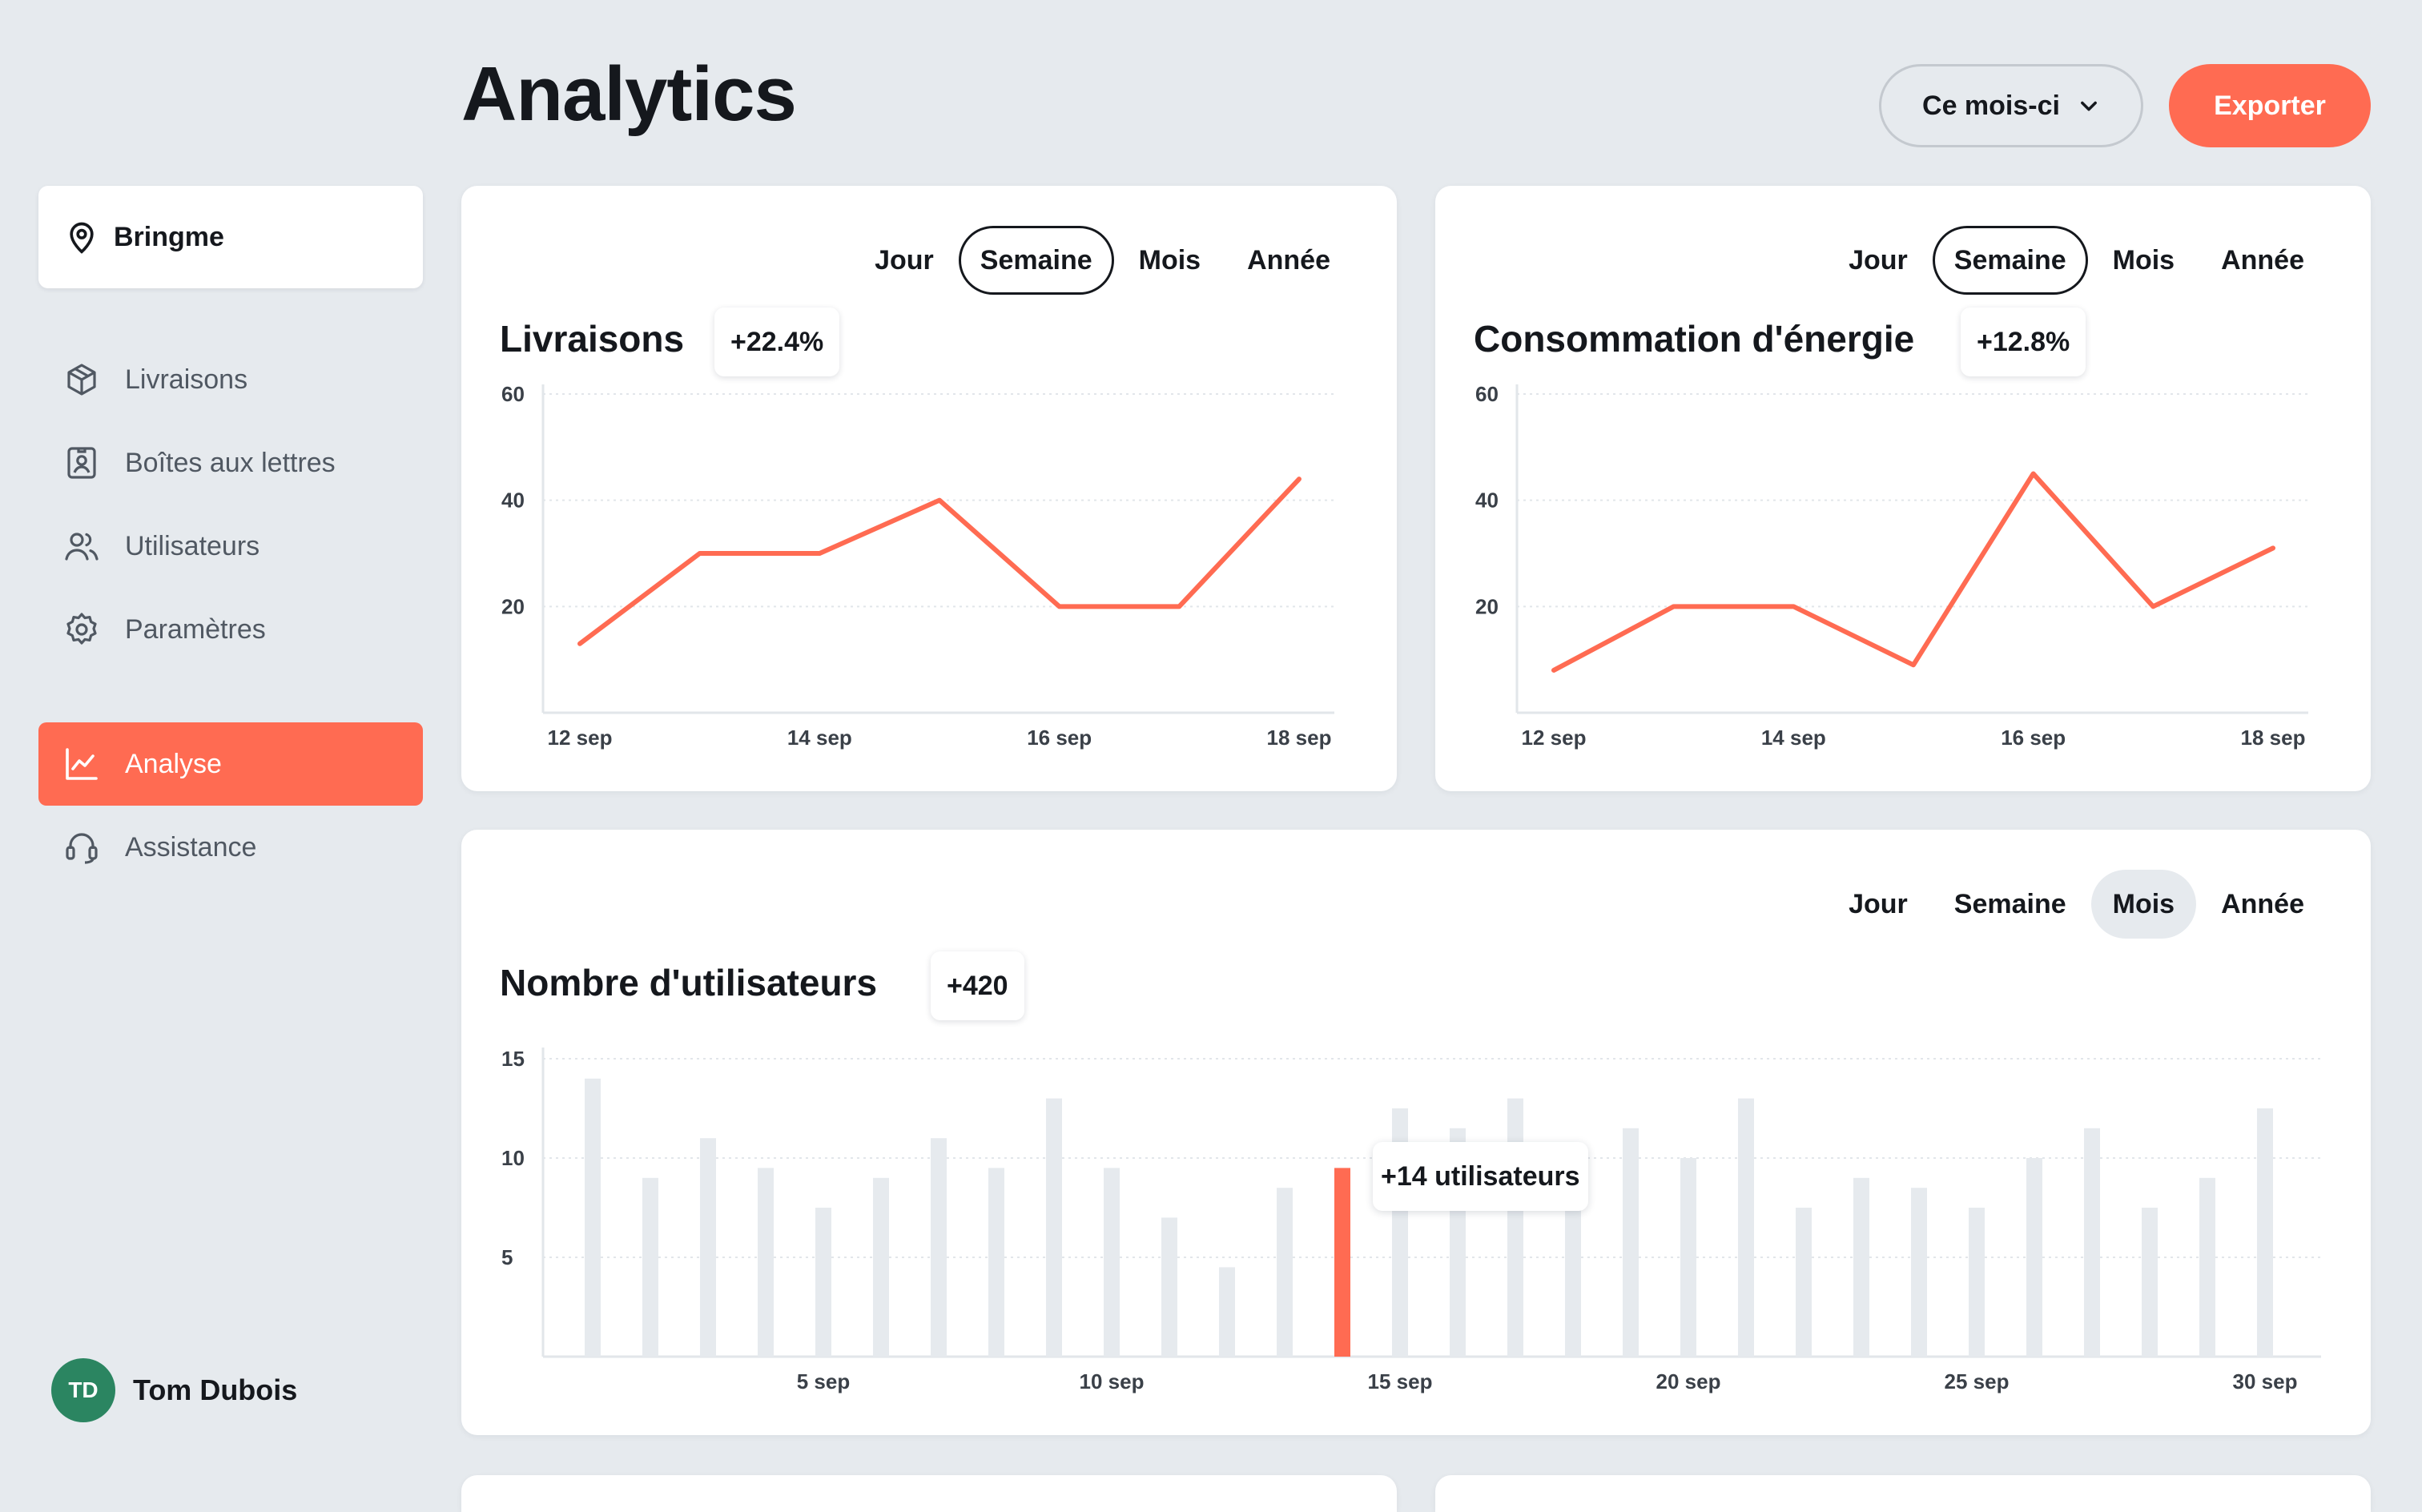  Describe the element at coordinates (83, 1390) in the screenshot. I see `avatar: TD` at that location.